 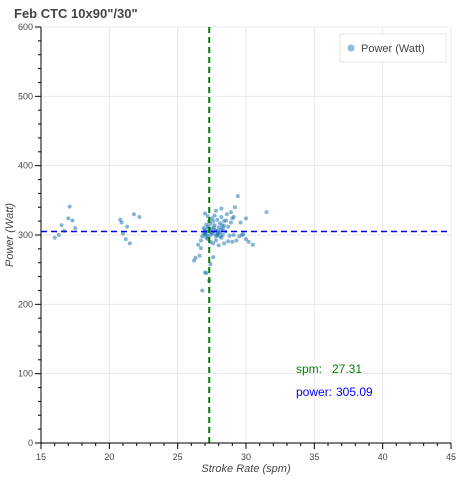 I want to click on x-tick-label: 30, so click(x=246, y=457).